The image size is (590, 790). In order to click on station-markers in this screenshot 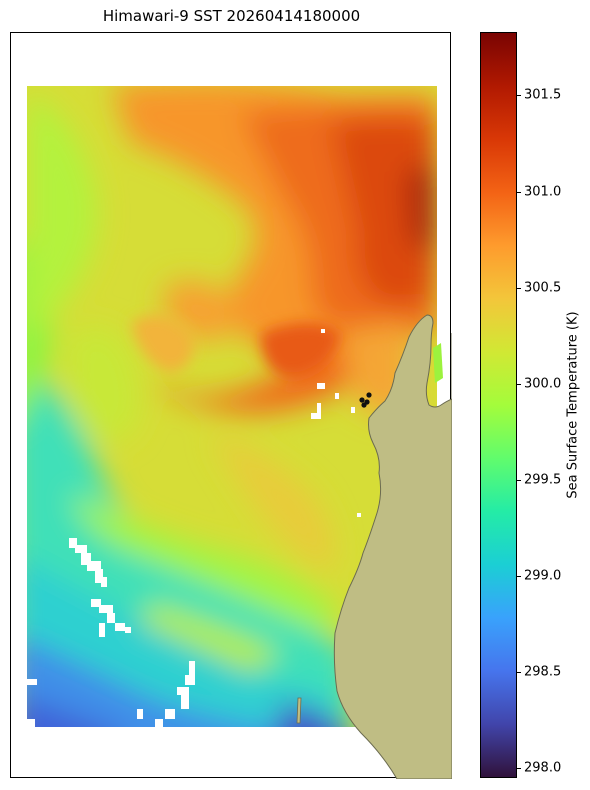, I will do `click(365, 400)`.